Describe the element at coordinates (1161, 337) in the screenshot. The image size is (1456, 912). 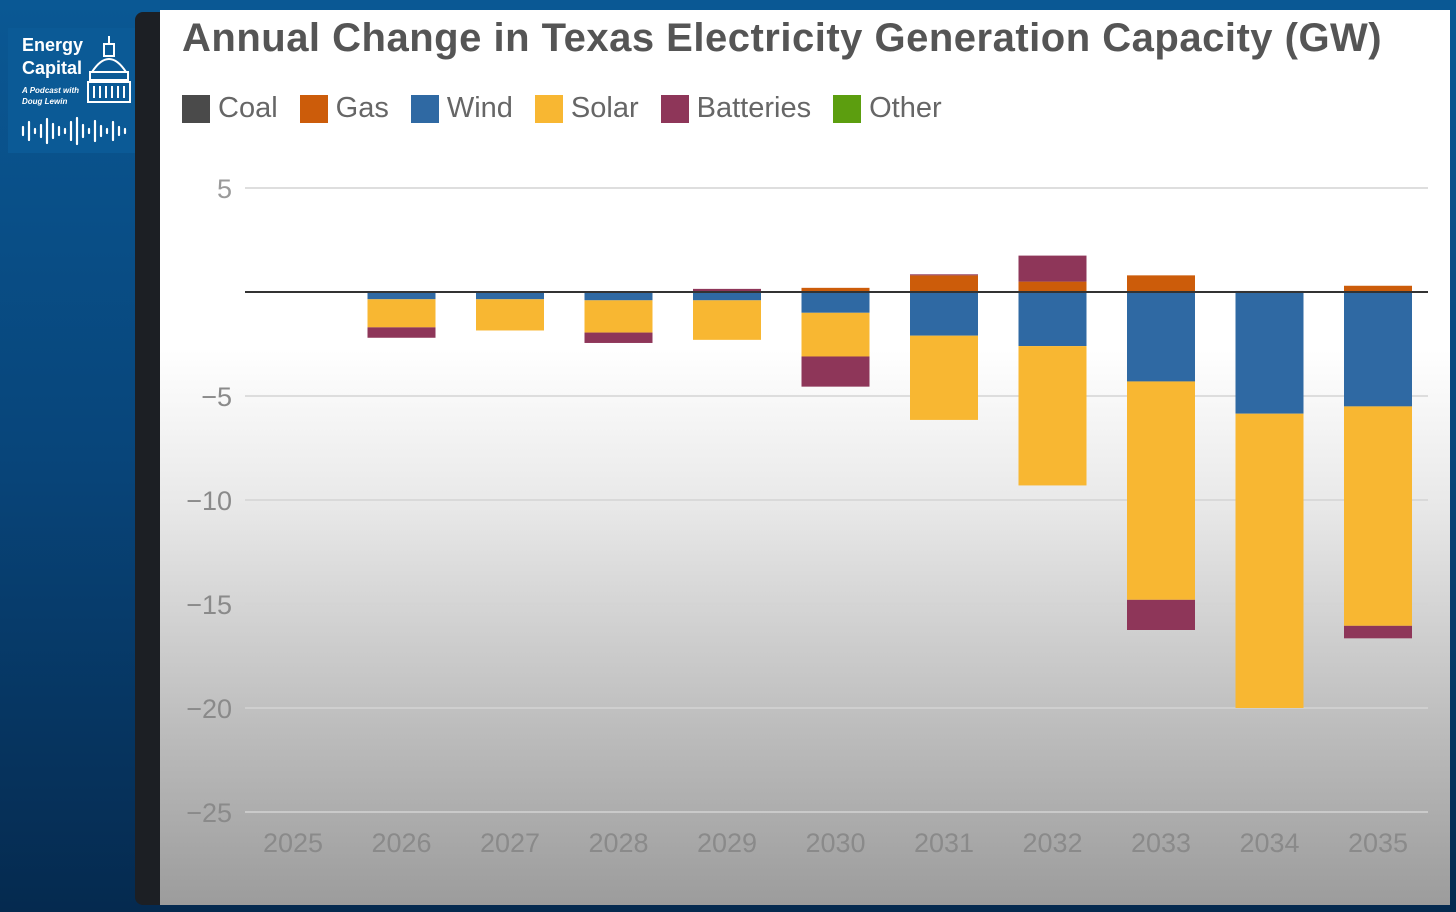
I see `bar-wind-2033` at that location.